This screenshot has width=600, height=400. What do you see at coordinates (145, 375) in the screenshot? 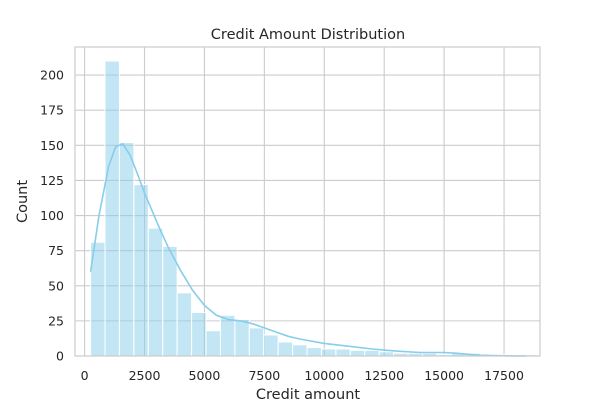
I see `x-tick-label-1: 2500` at bounding box center [145, 375].